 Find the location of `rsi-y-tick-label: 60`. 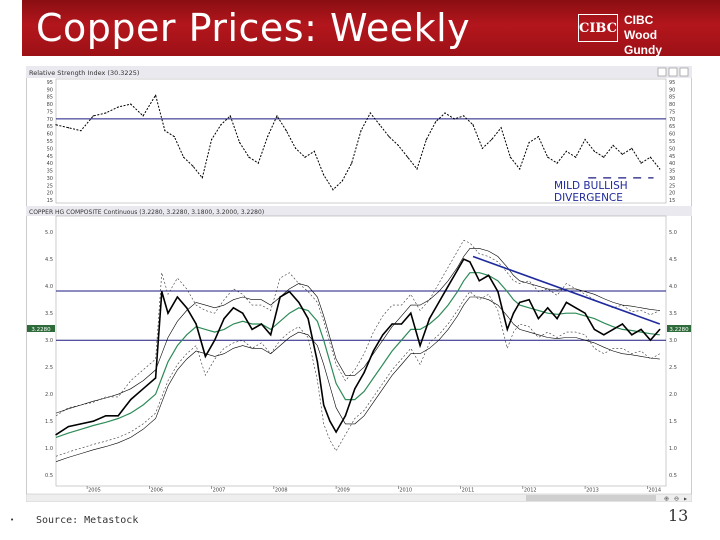

rsi-y-tick-label: 60 is located at coordinates (50, 135).